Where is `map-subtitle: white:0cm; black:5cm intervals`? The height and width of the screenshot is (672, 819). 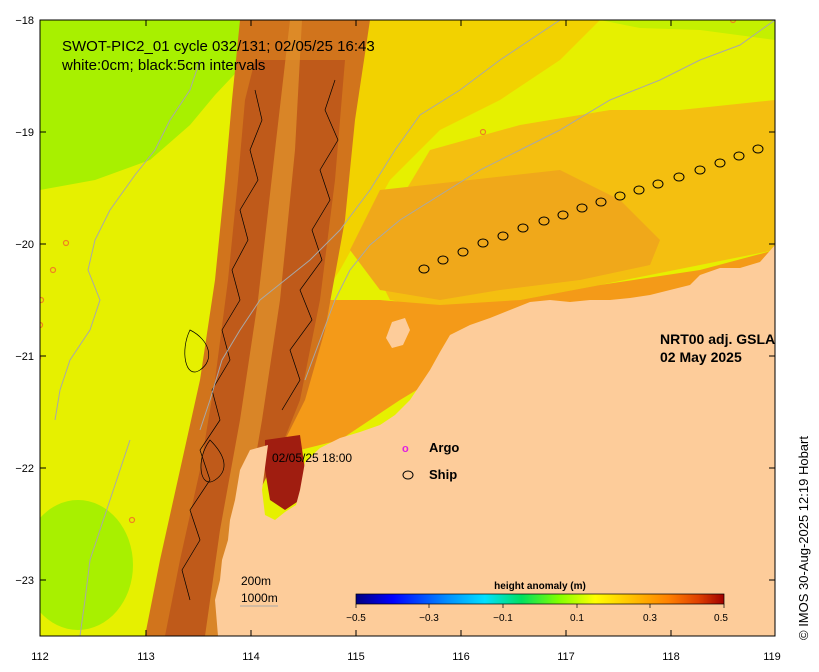 map-subtitle: white:0cm; black:5cm intervals is located at coordinates (163, 65).